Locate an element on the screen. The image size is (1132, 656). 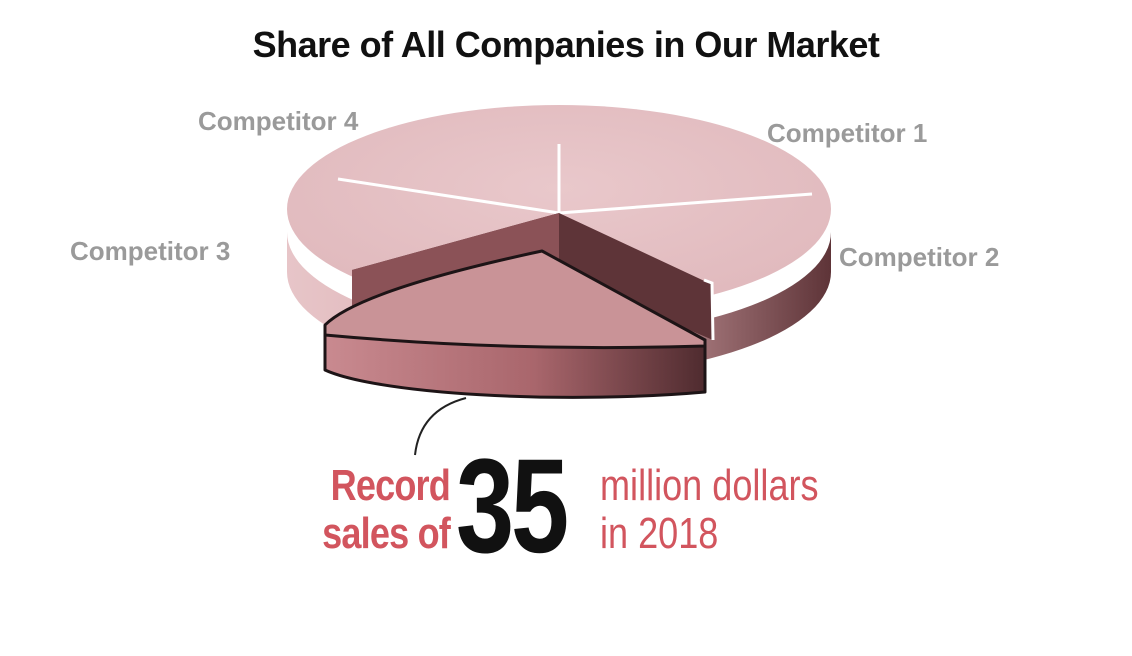
callout-line-year: in 2018 is located at coordinates (659, 533).